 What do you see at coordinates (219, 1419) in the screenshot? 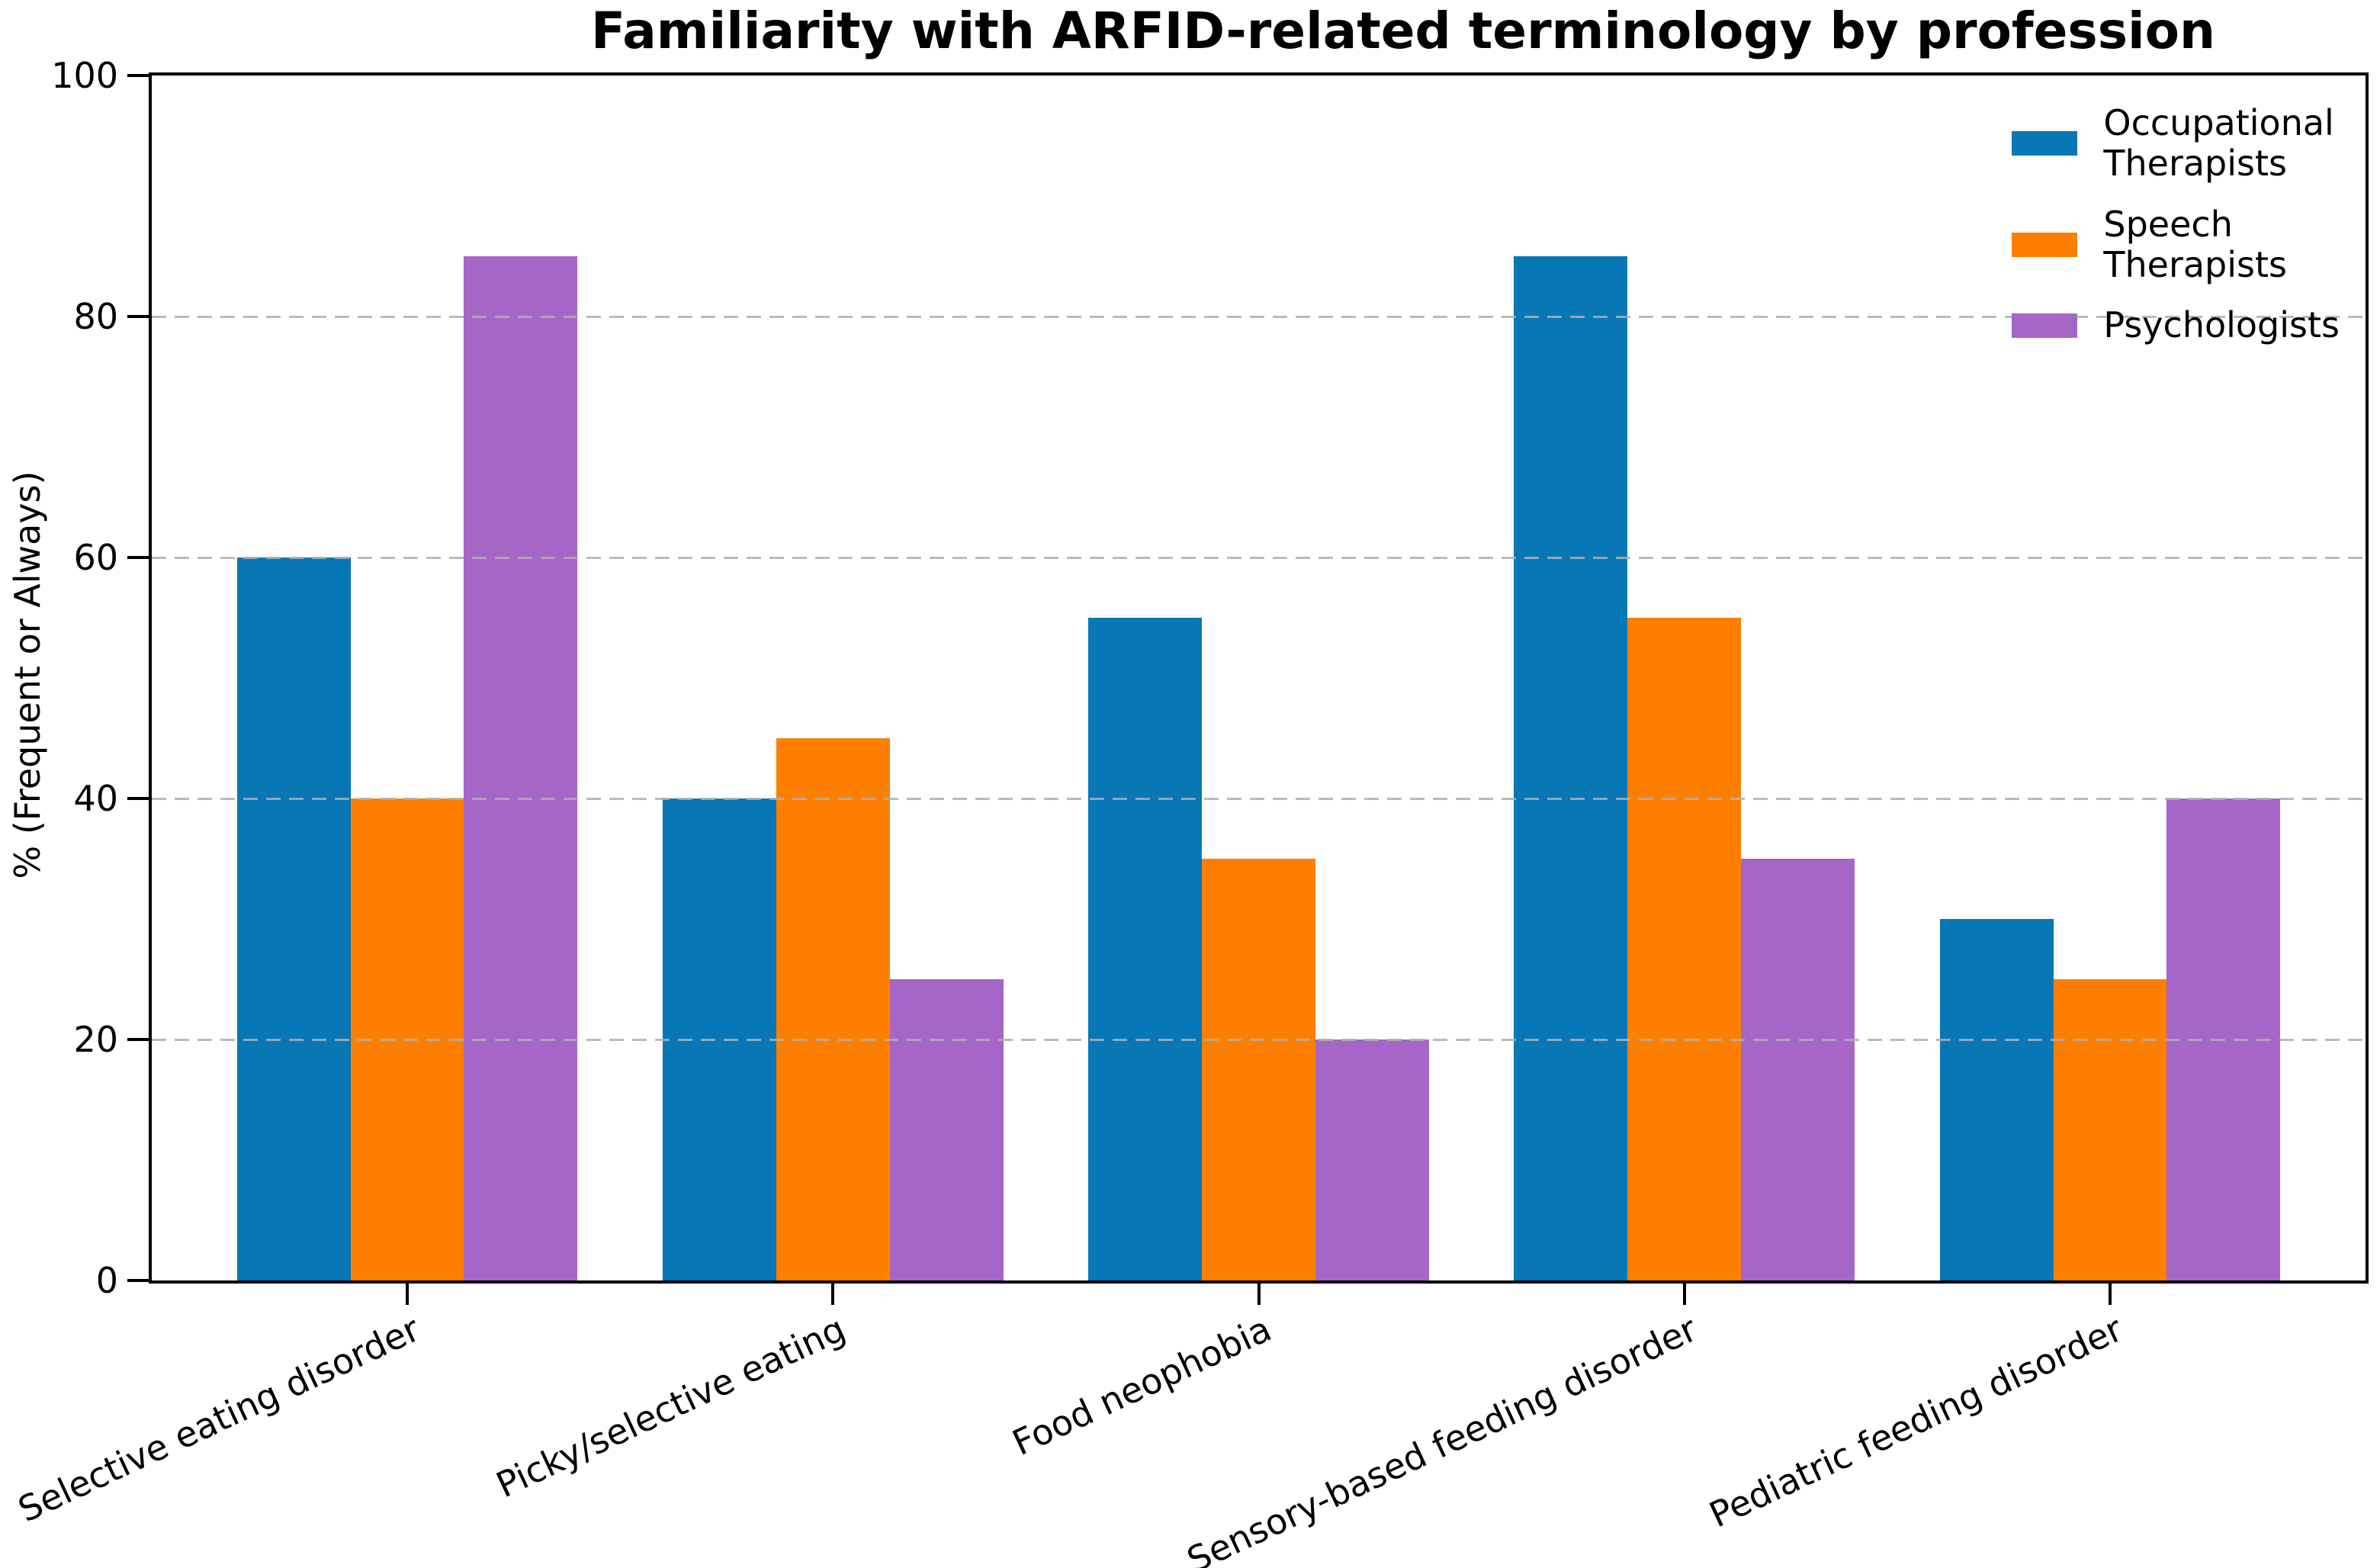
I see `x-label-0: Selective eating disorder` at bounding box center [219, 1419].